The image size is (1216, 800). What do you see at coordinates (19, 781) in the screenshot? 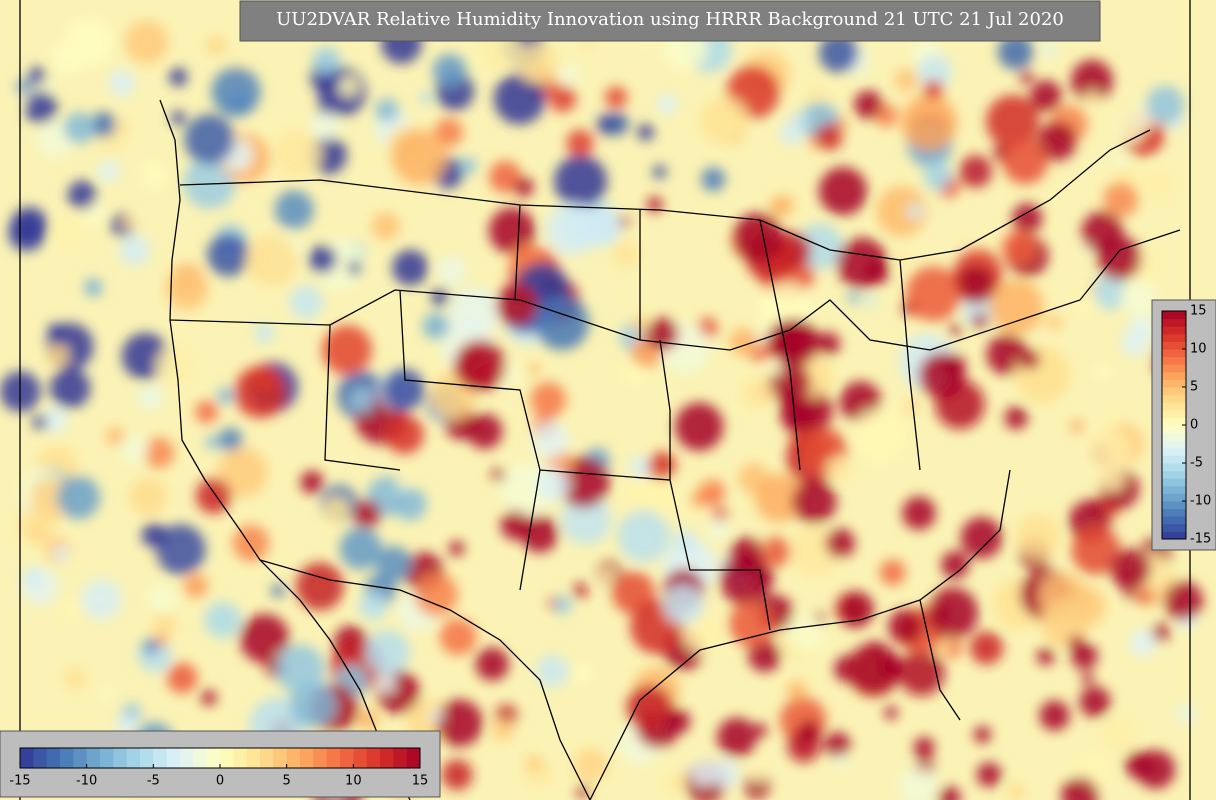
I see `colorbar-tick-label: -15` at bounding box center [19, 781].